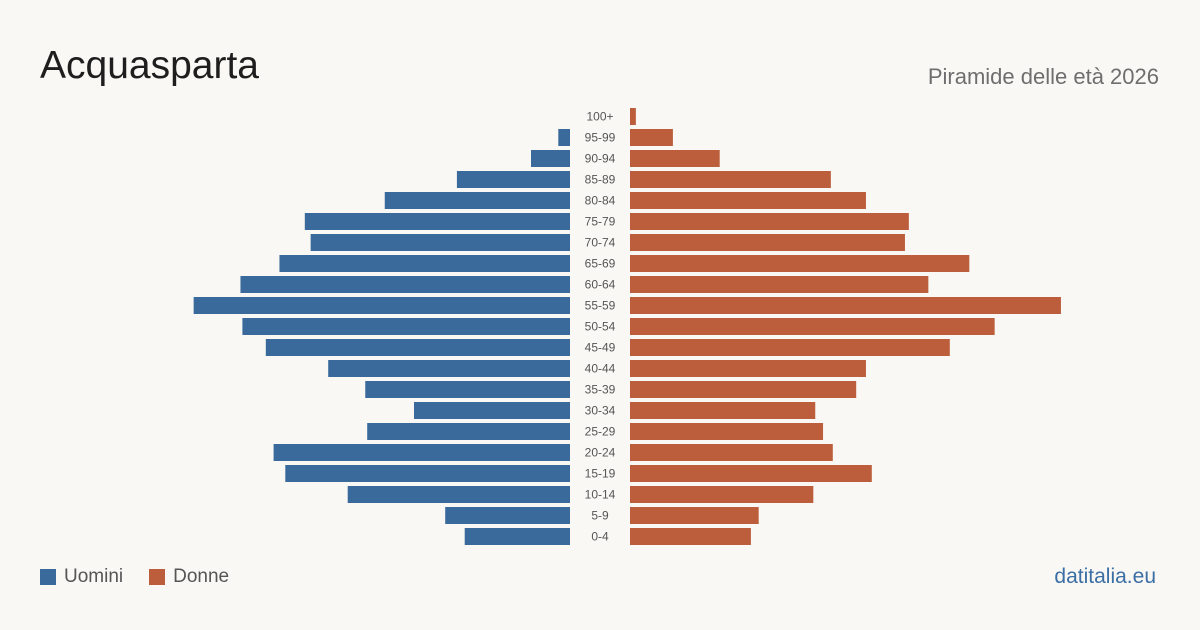 The image size is (1200, 630). I want to click on age-label: 15-19, so click(600, 474).